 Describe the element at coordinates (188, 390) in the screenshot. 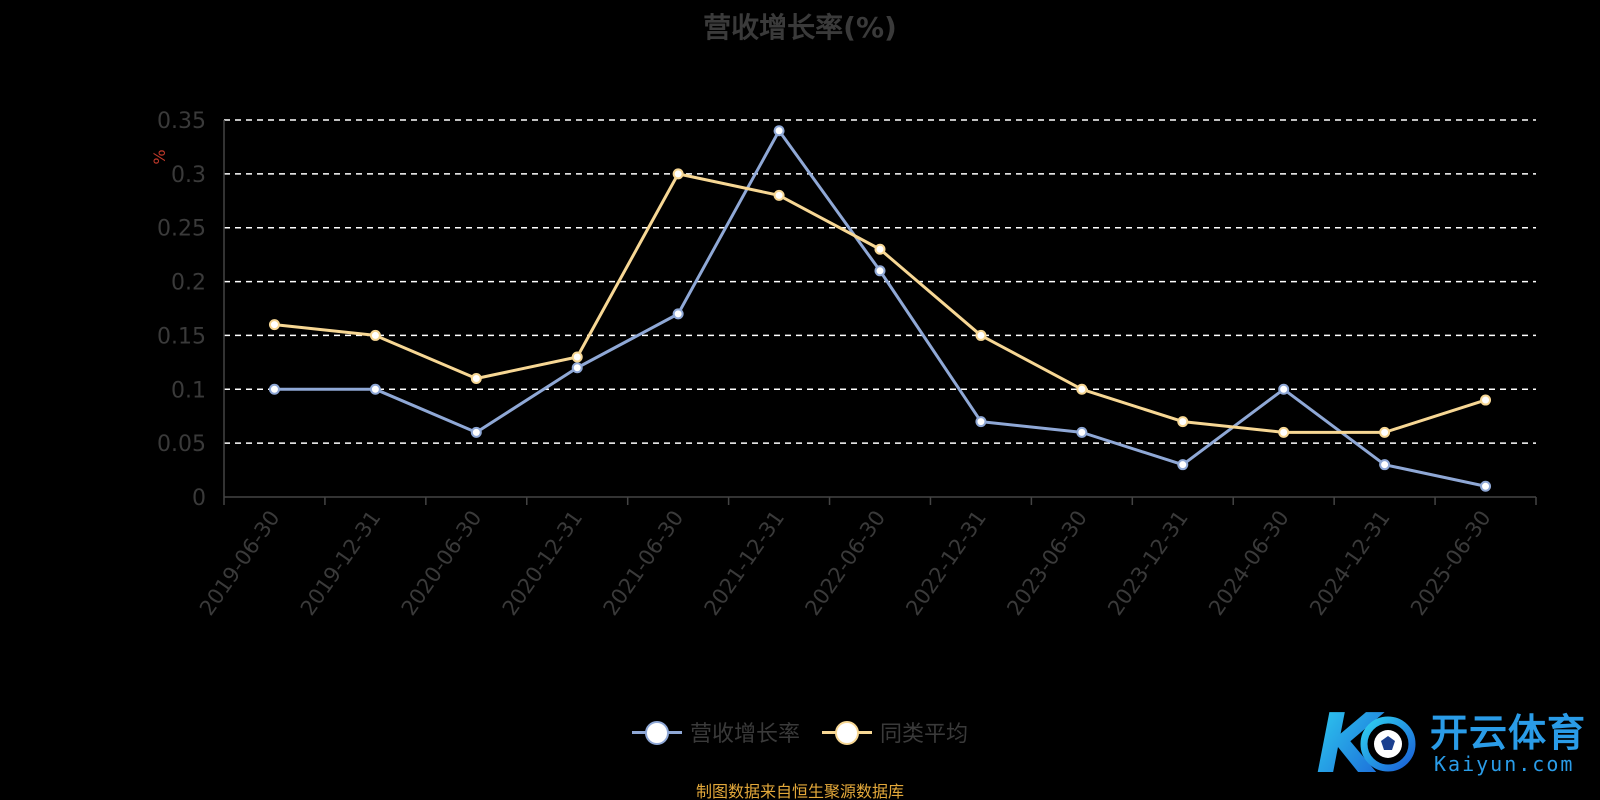

I see `y-tick-label: 0.1` at that location.